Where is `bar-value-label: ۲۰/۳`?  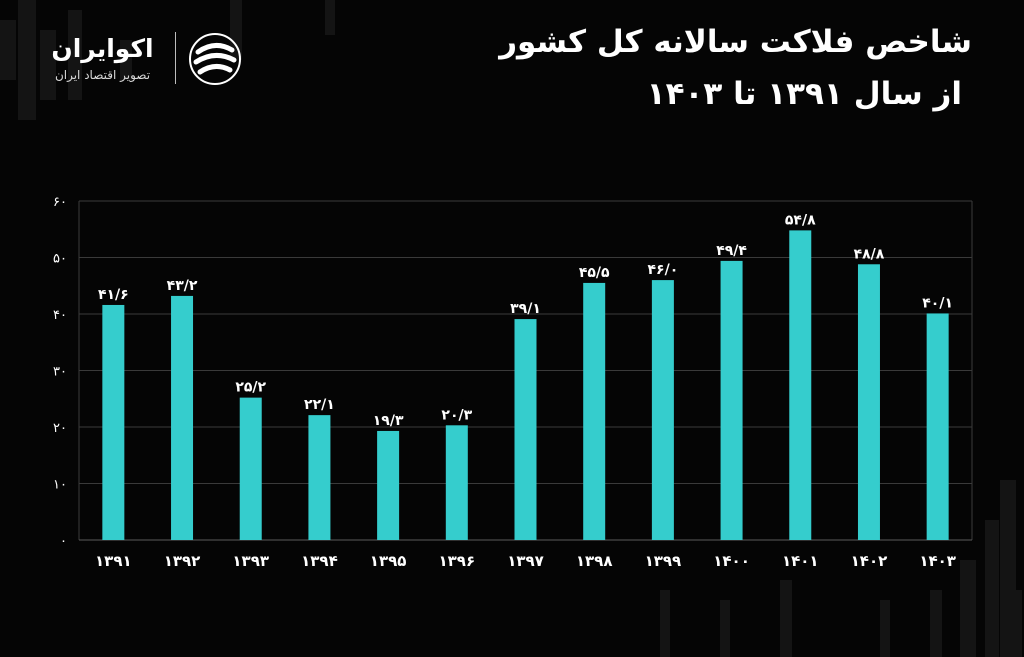
bar-value-label: ۲۰/۳ is located at coordinates (456, 415).